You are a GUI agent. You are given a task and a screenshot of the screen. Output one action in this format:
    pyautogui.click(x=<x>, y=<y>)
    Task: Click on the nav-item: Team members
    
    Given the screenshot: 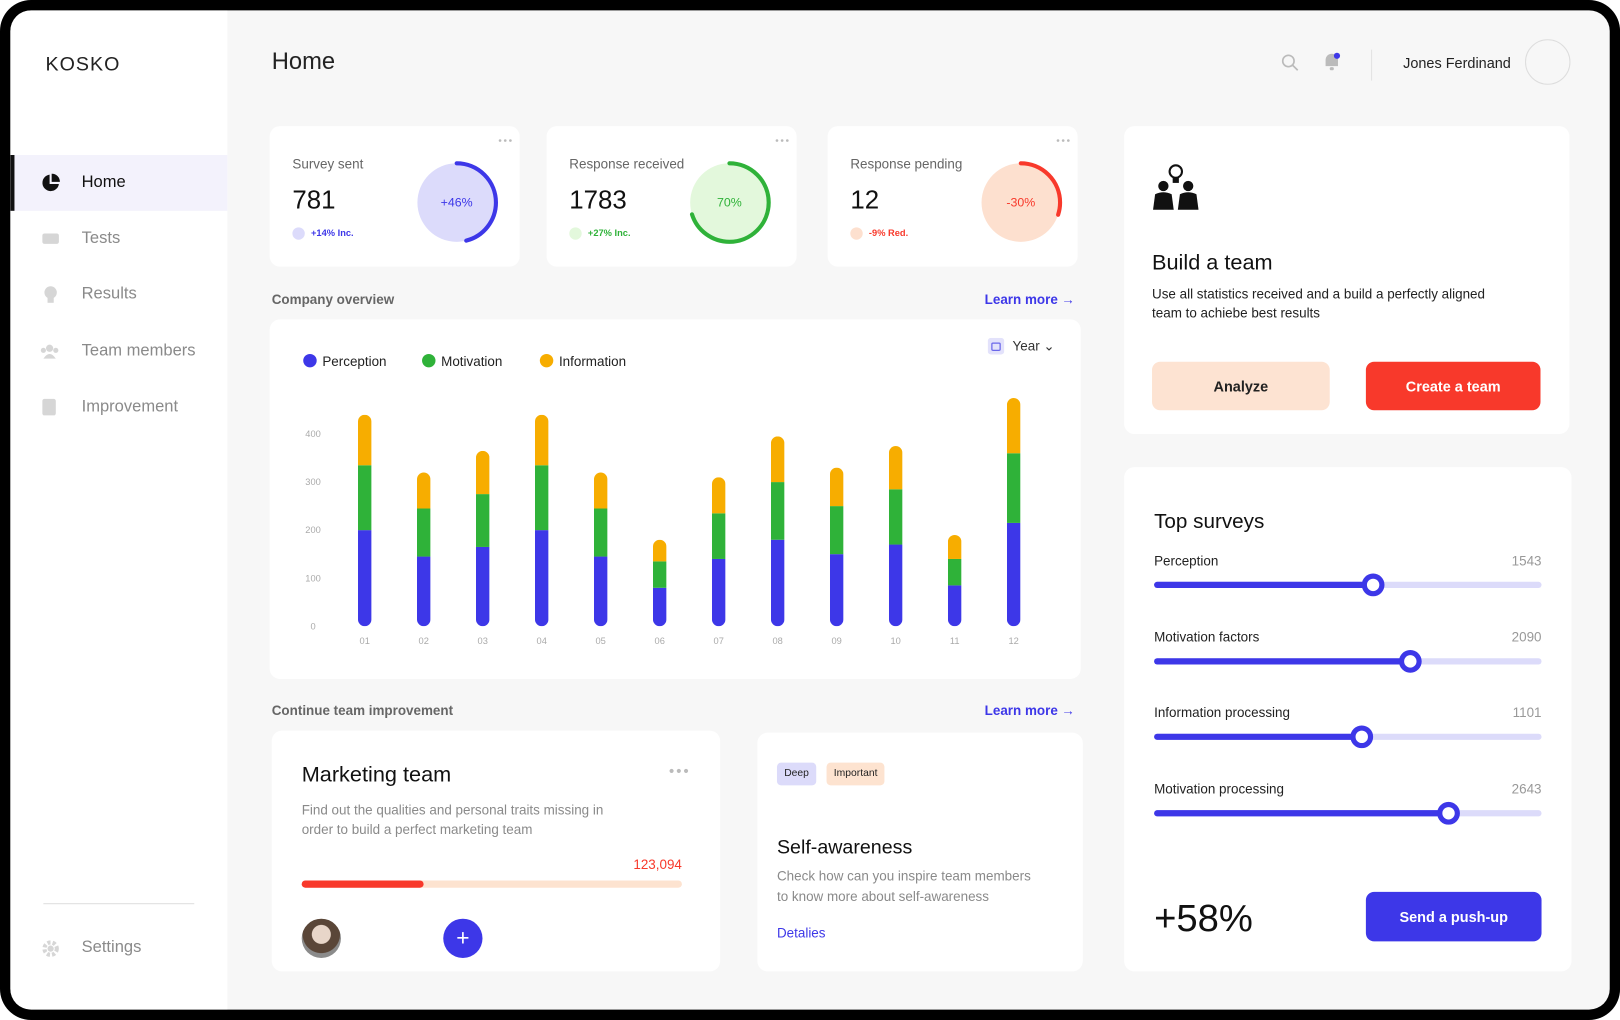 What is the action you would take?
    pyautogui.click(x=139, y=351)
    